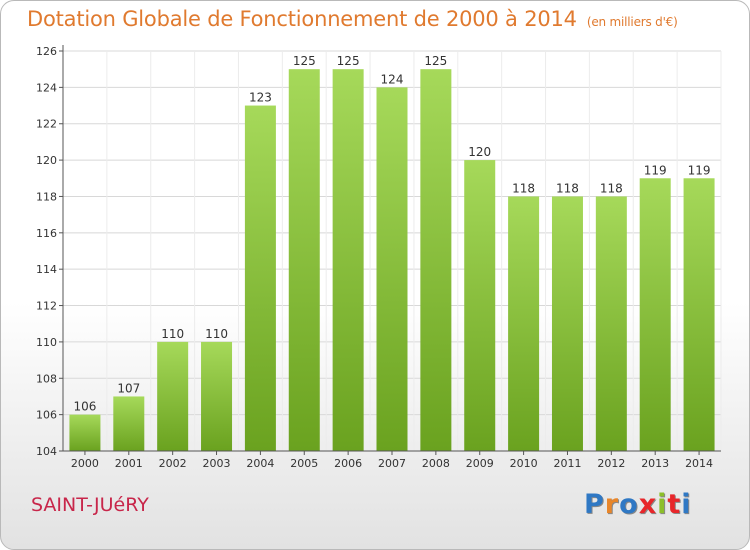 Image resolution: width=750 pixels, height=550 pixels. I want to click on x-tick-label: 2012, so click(611, 463).